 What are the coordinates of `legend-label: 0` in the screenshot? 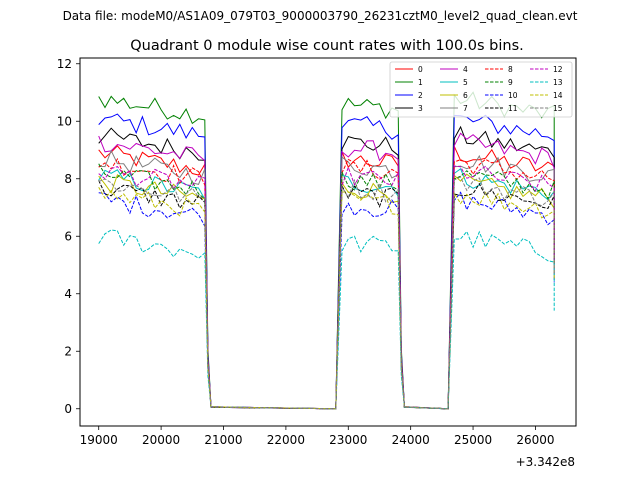 It's located at (420, 69).